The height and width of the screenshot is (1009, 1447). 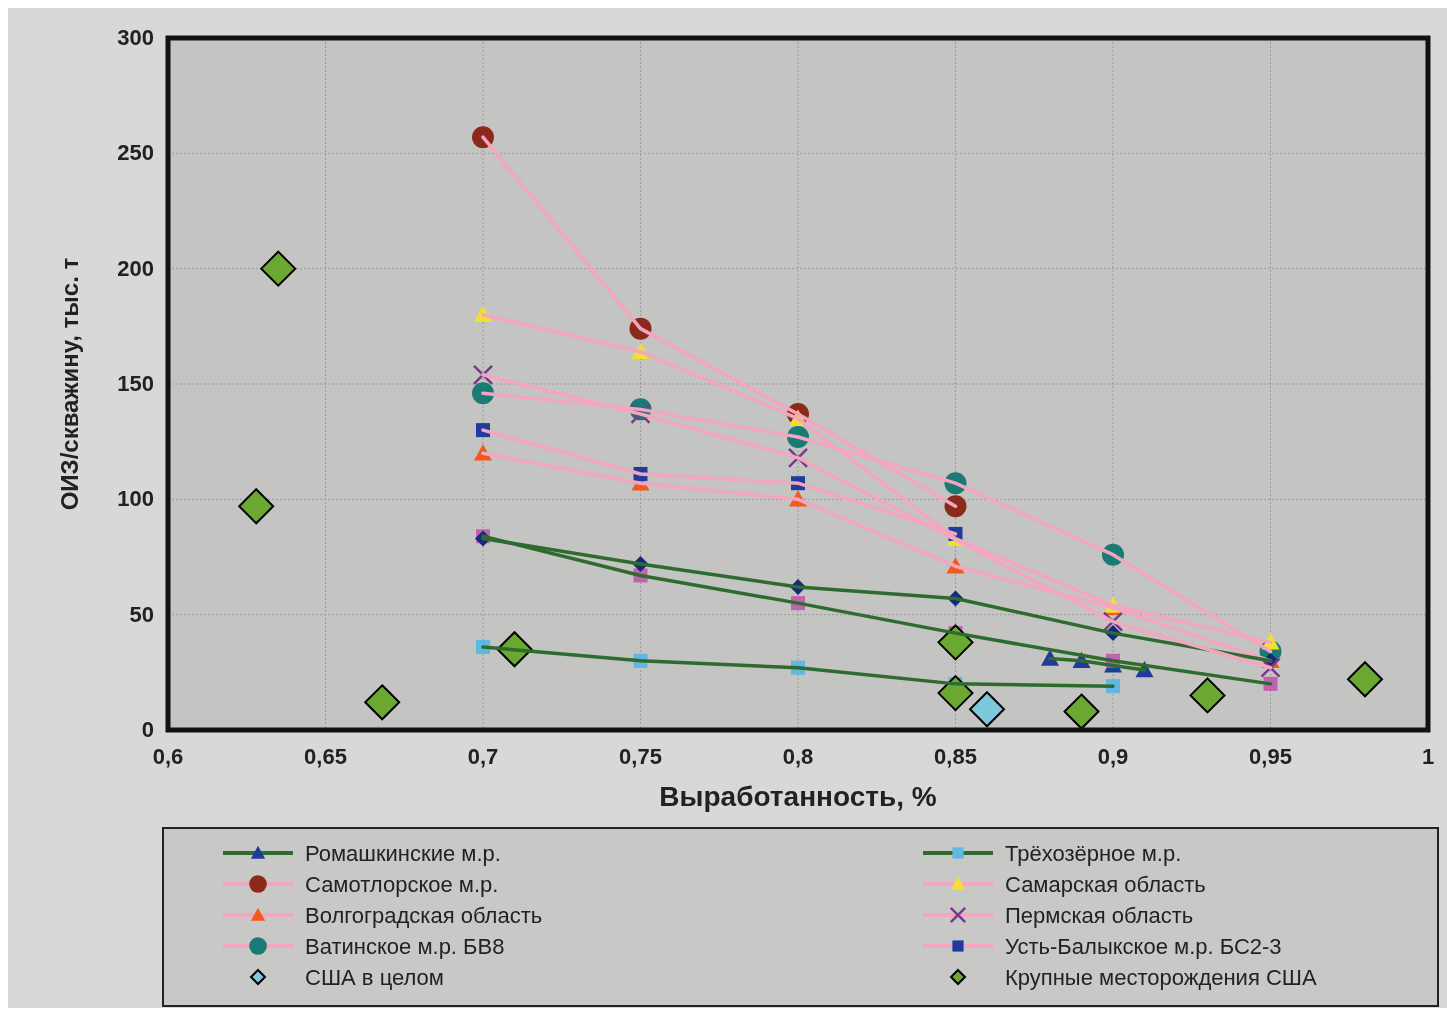 I want to click on x-tick-label: 0,9, so click(x=1113, y=756).